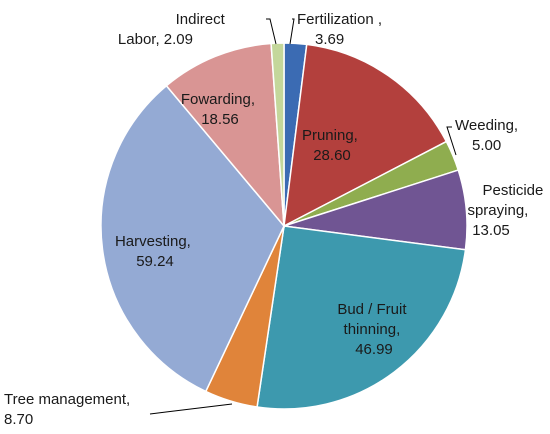 Image resolution: width=550 pixels, height=434 pixels. What do you see at coordinates (292, 31) in the screenshot?
I see `leader-fertilization` at bounding box center [292, 31].